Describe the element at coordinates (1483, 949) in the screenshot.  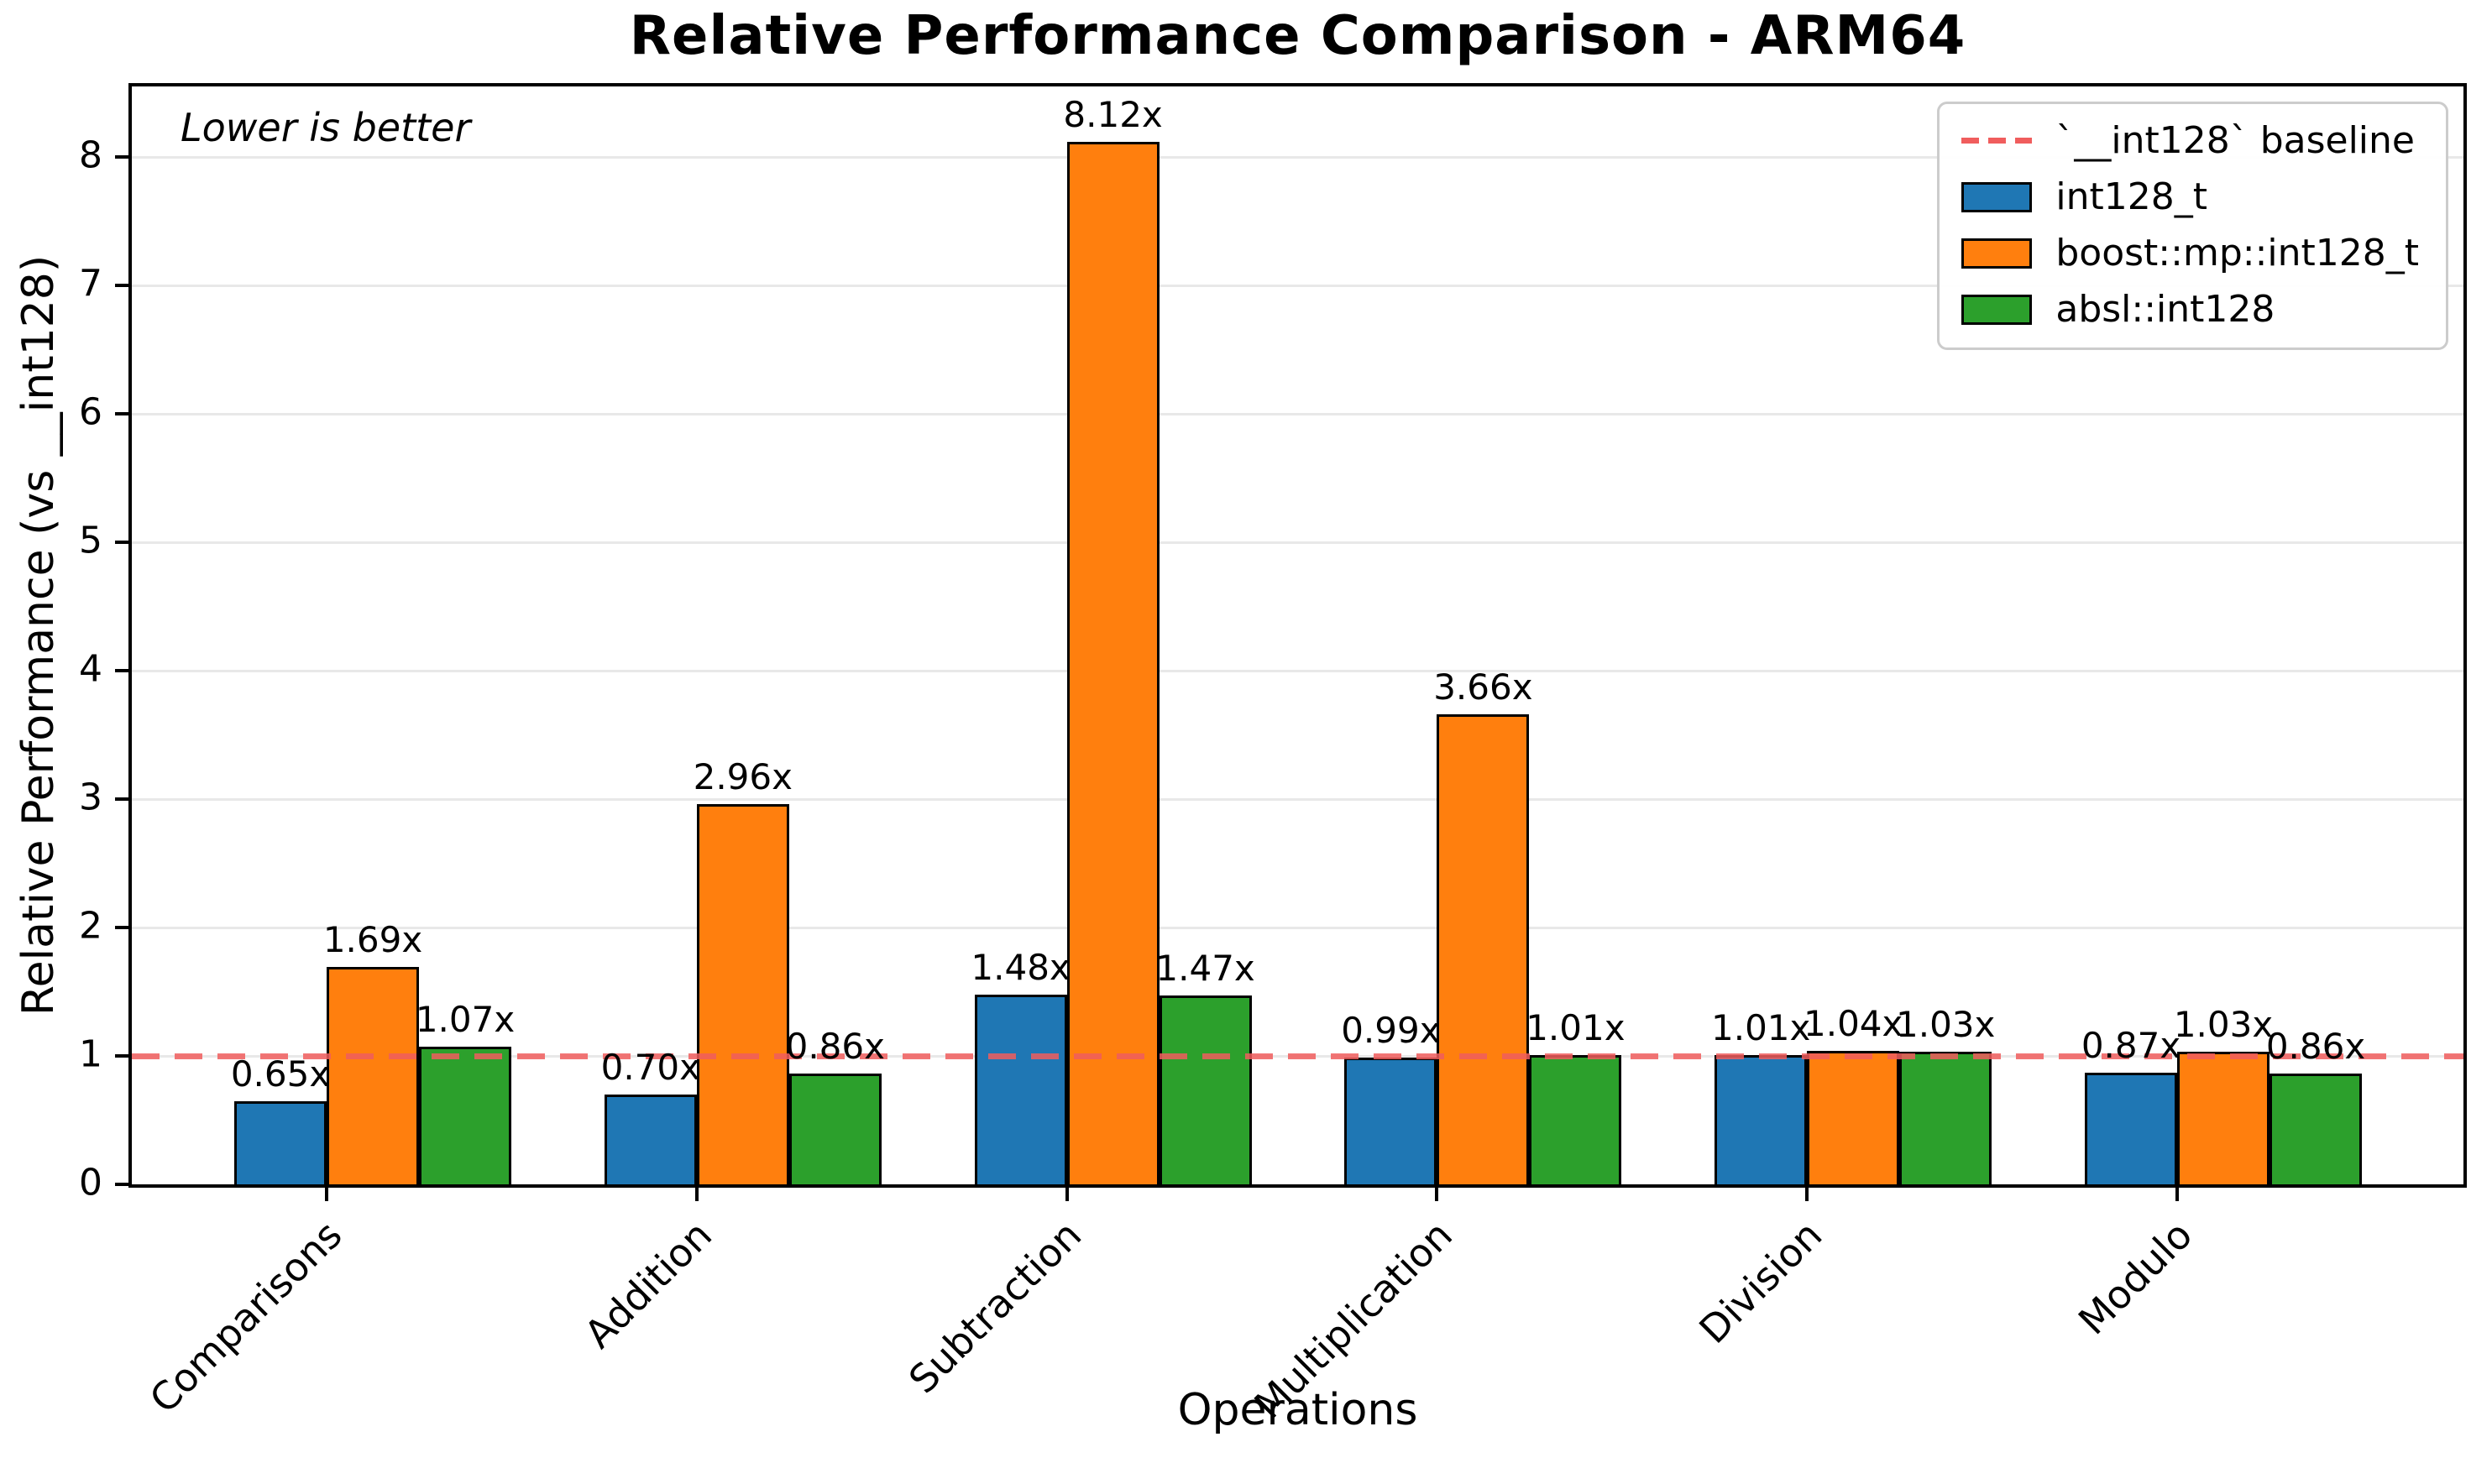
I see `bar-boost-mp-int128-t-multiplication` at that location.